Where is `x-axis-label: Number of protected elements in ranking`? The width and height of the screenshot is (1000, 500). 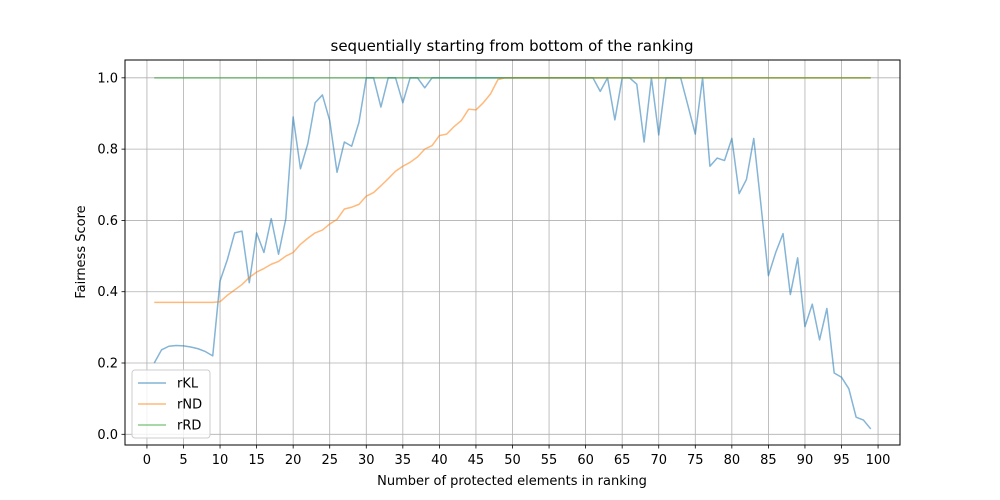 x-axis-label: Number of protected elements in ranking is located at coordinates (512, 481).